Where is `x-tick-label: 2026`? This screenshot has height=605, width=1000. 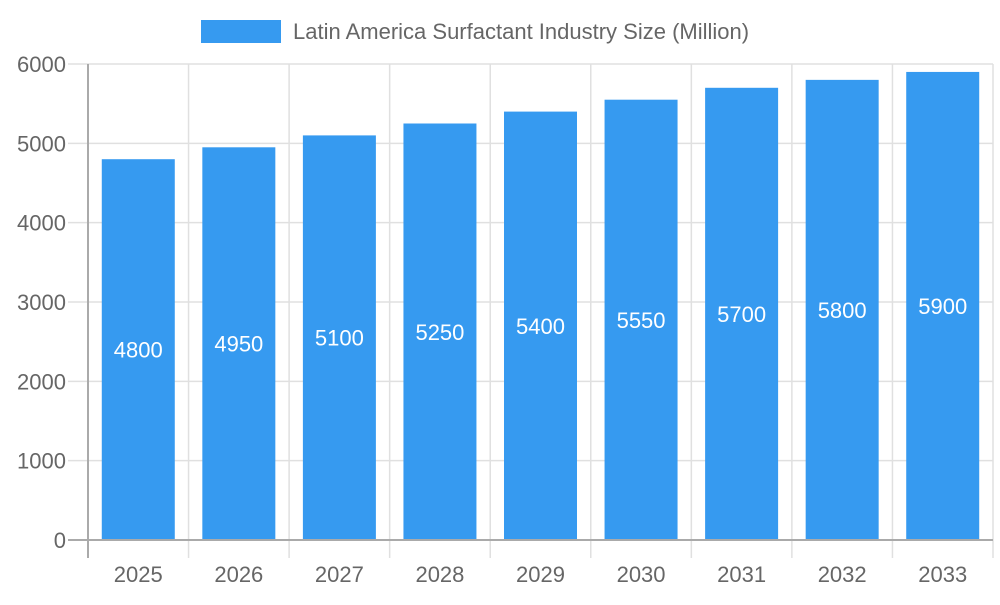 x-tick-label: 2026 is located at coordinates (238, 574).